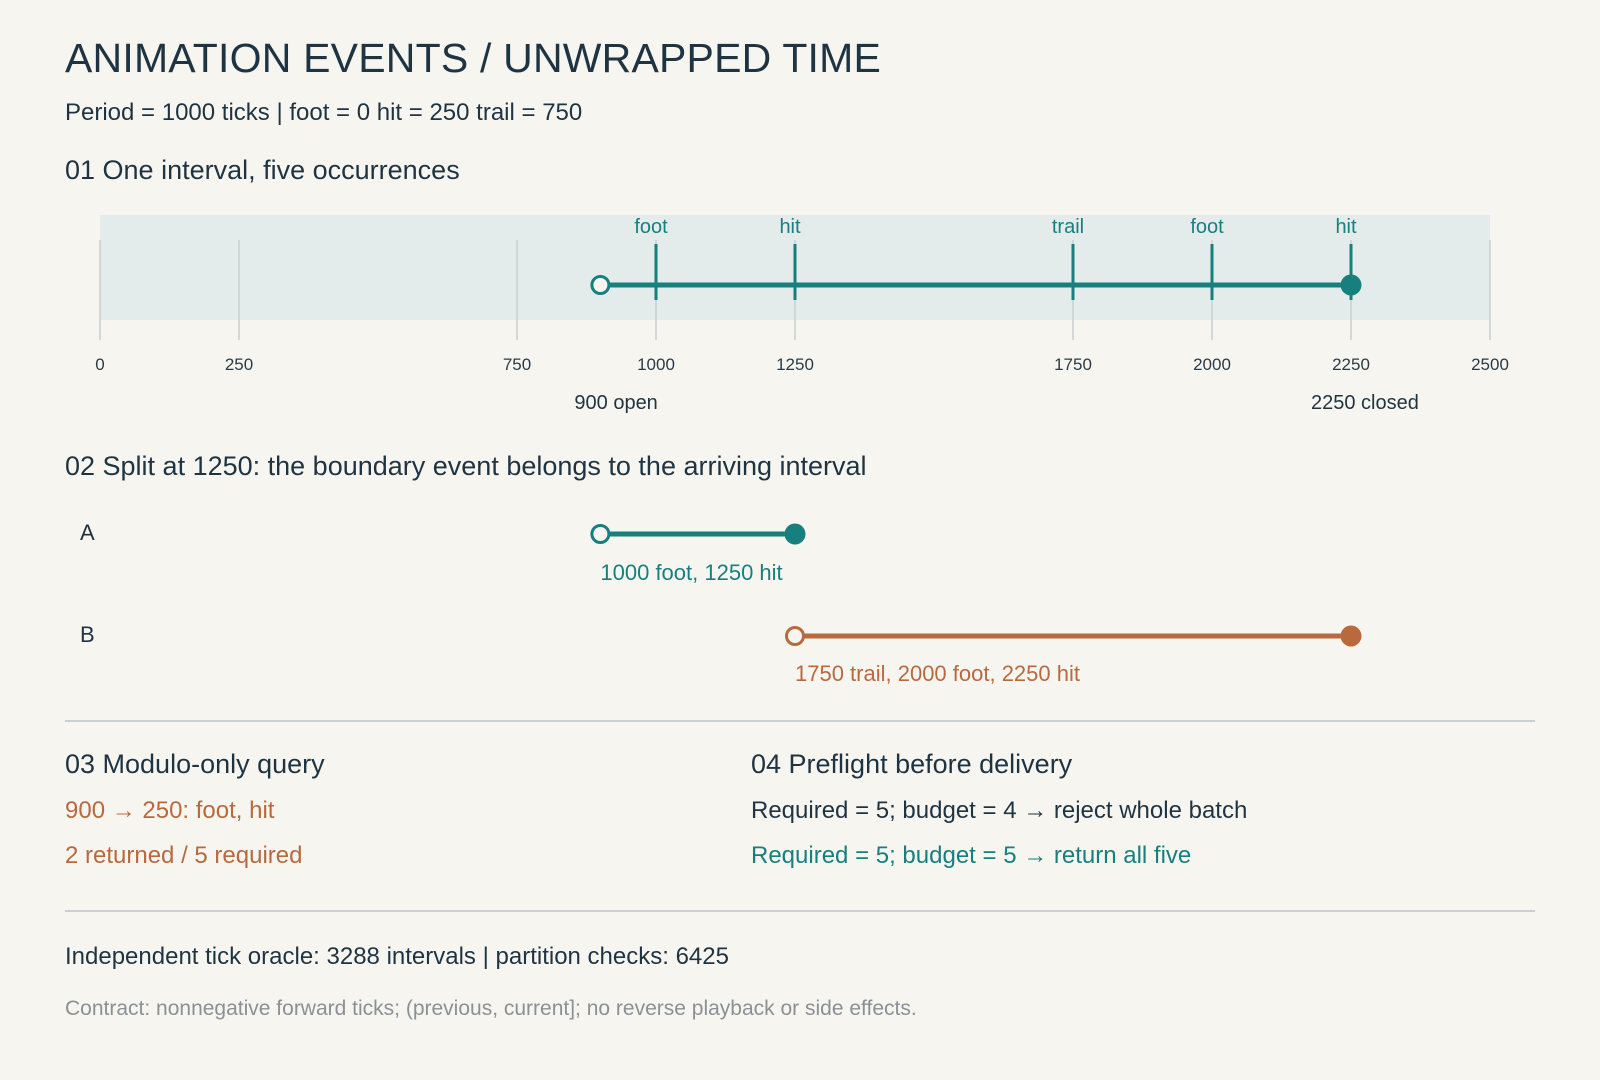 The image size is (1600, 1080). Describe the element at coordinates (656, 364) in the screenshot. I see `tick-label: 1000` at that location.